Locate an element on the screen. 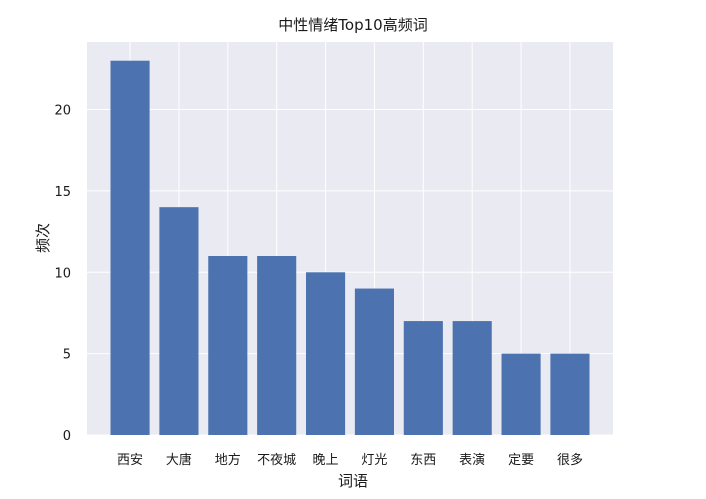 This screenshot has width=706, height=499. x-tick-label: 大唐 is located at coordinates (179, 460).